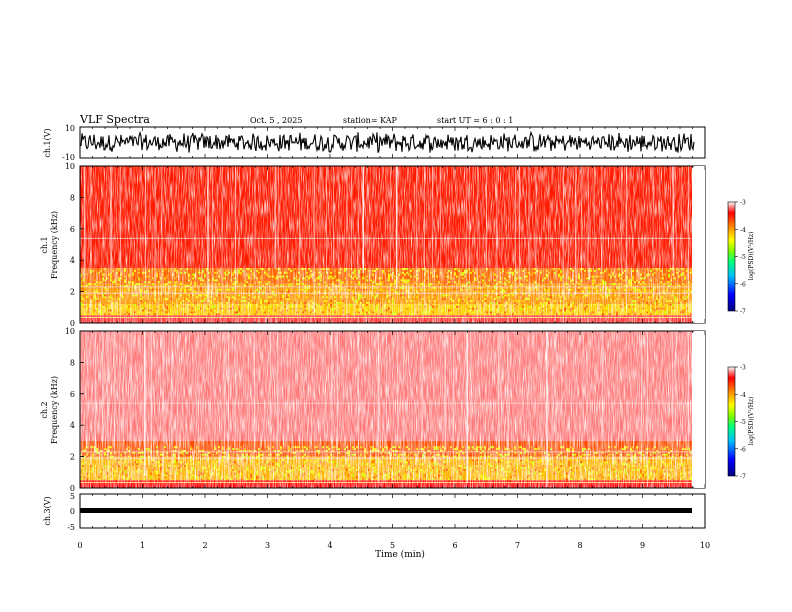  What do you see at coordinates (276, 120) in the screenshot?
I see `date-label: Oct. 5 , 2025` at bounding box center [276, 120].